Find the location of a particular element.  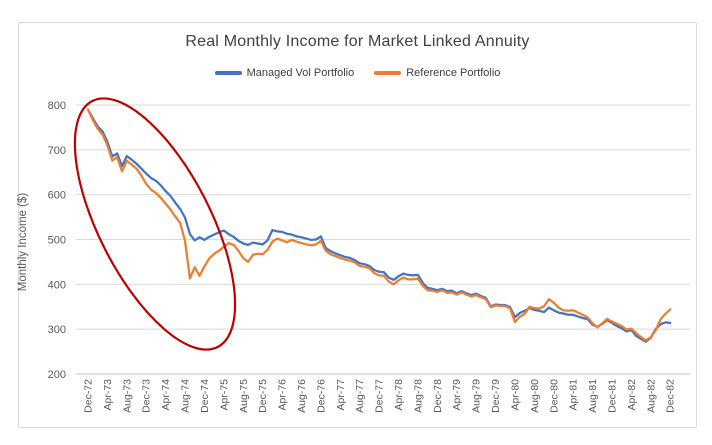

x-tick-label: Apr-73 is located at coordinates (108, 395).